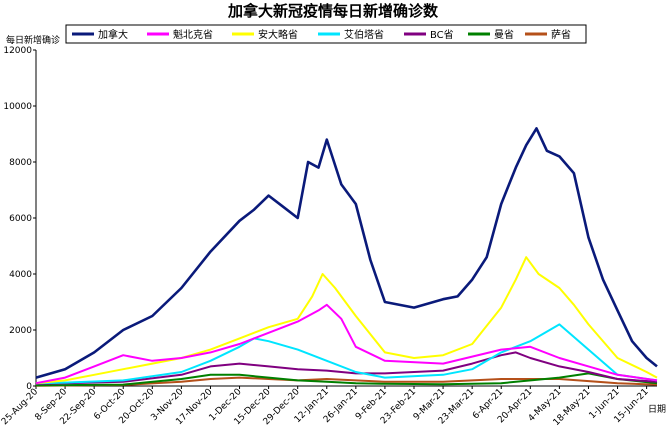 This screenshot has width=666, height=430. I want to click on legend-label: 加拿大, so click(113, 34).